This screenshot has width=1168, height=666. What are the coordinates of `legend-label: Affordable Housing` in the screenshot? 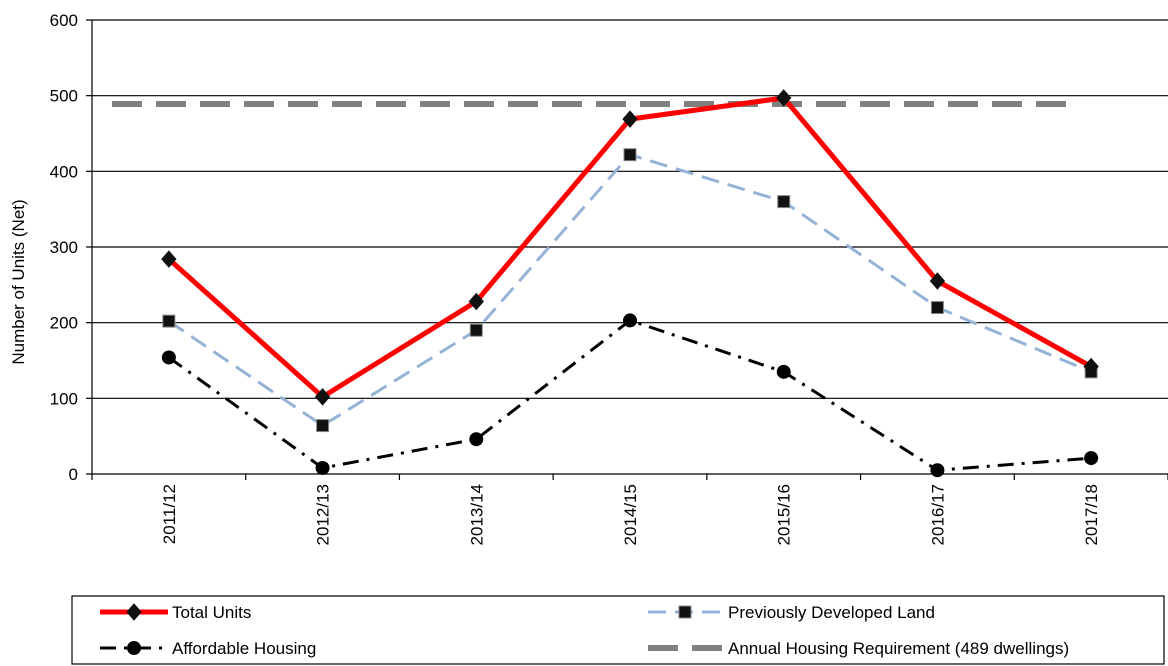 It's located at (244, 648).